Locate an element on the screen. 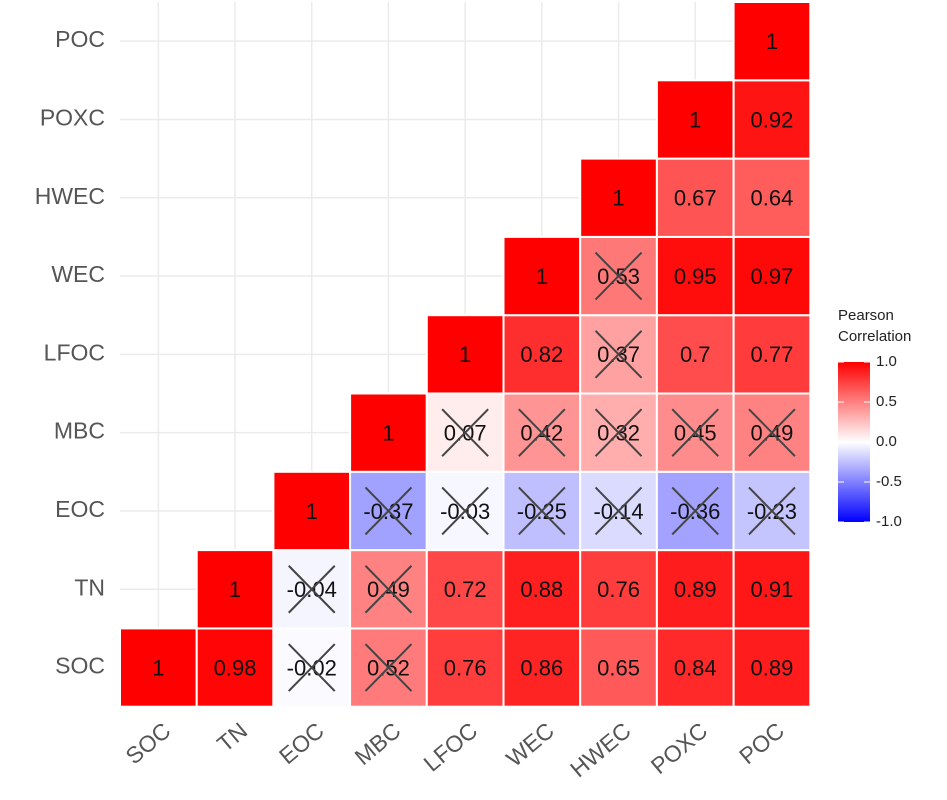  cell-value: 0.95 is located at coordinates (695, 276).